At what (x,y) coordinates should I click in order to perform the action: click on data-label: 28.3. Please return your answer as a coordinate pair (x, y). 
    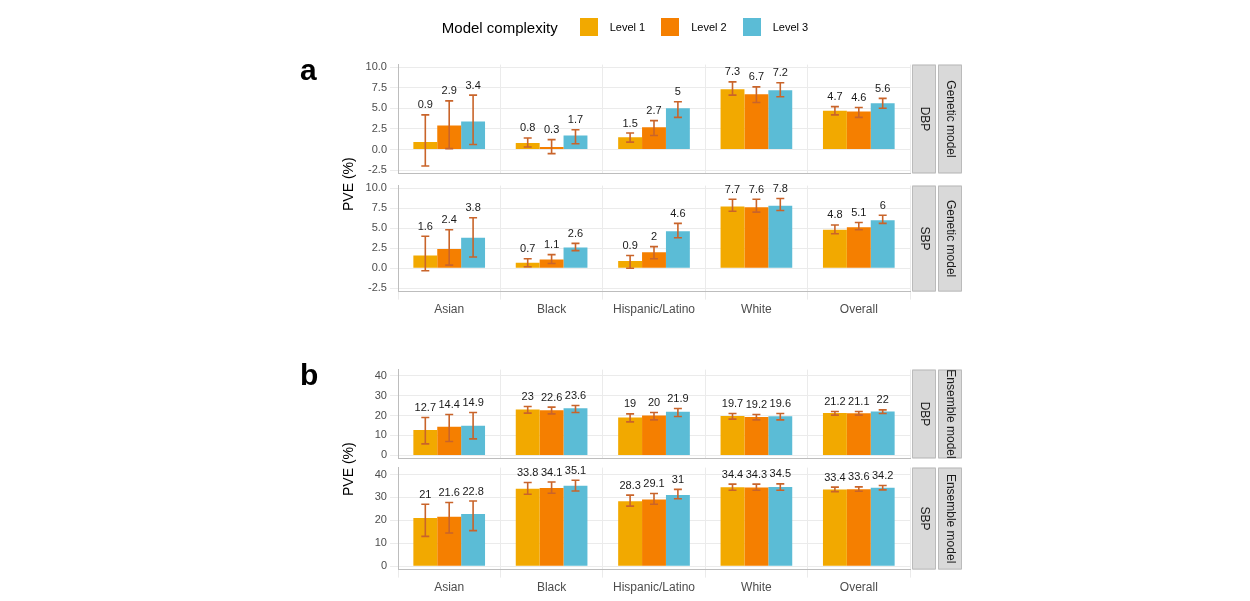
    Looking at the image, I should click on (630, 484).